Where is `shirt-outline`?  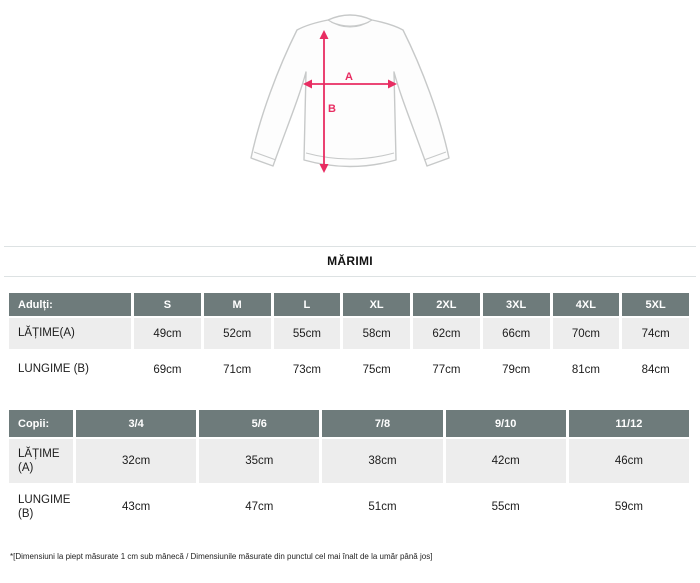
shirt-outline is located at coordinates (350, 91).